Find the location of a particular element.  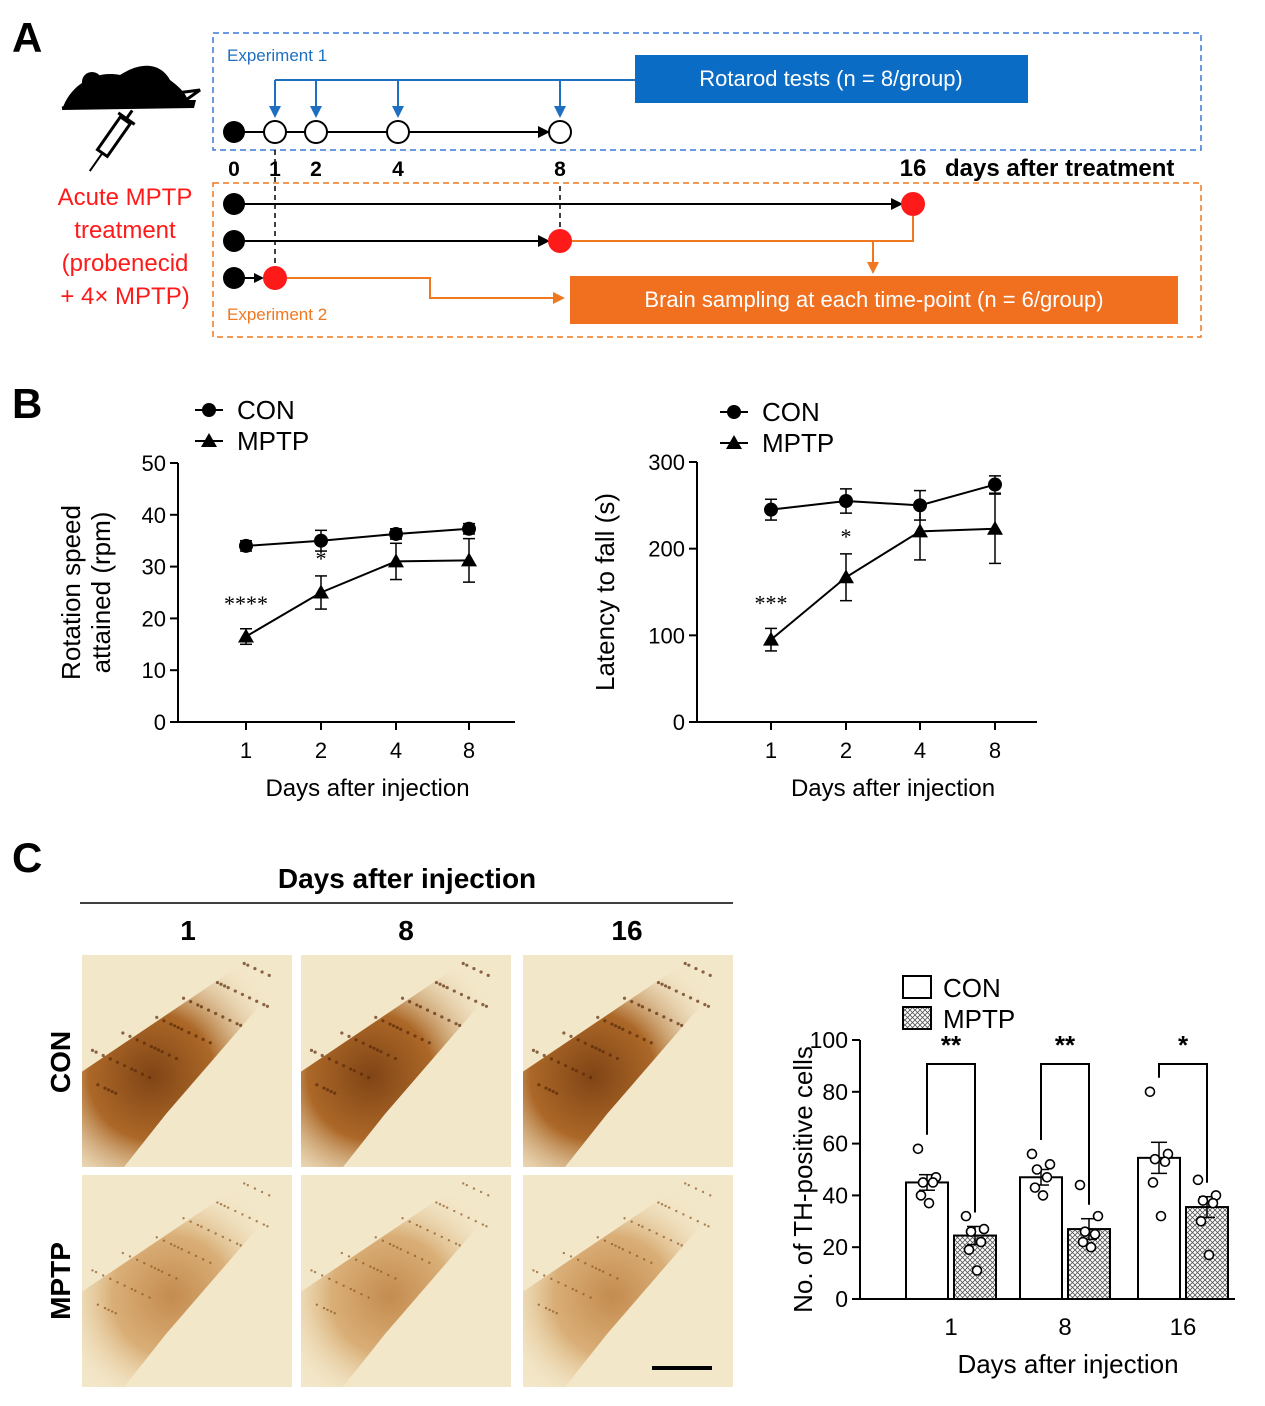

significance-label: *** is located at coordinates (771, 602).